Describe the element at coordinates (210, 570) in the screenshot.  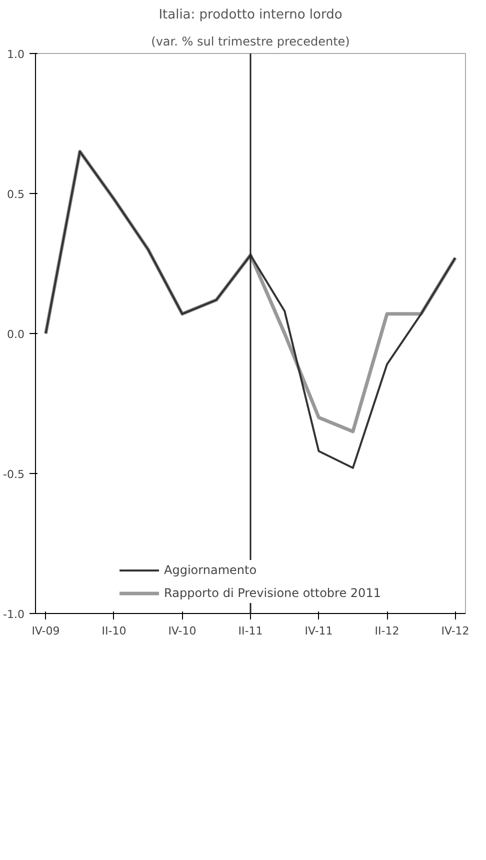
I see `legend-label: Aggiornamento` at that location.